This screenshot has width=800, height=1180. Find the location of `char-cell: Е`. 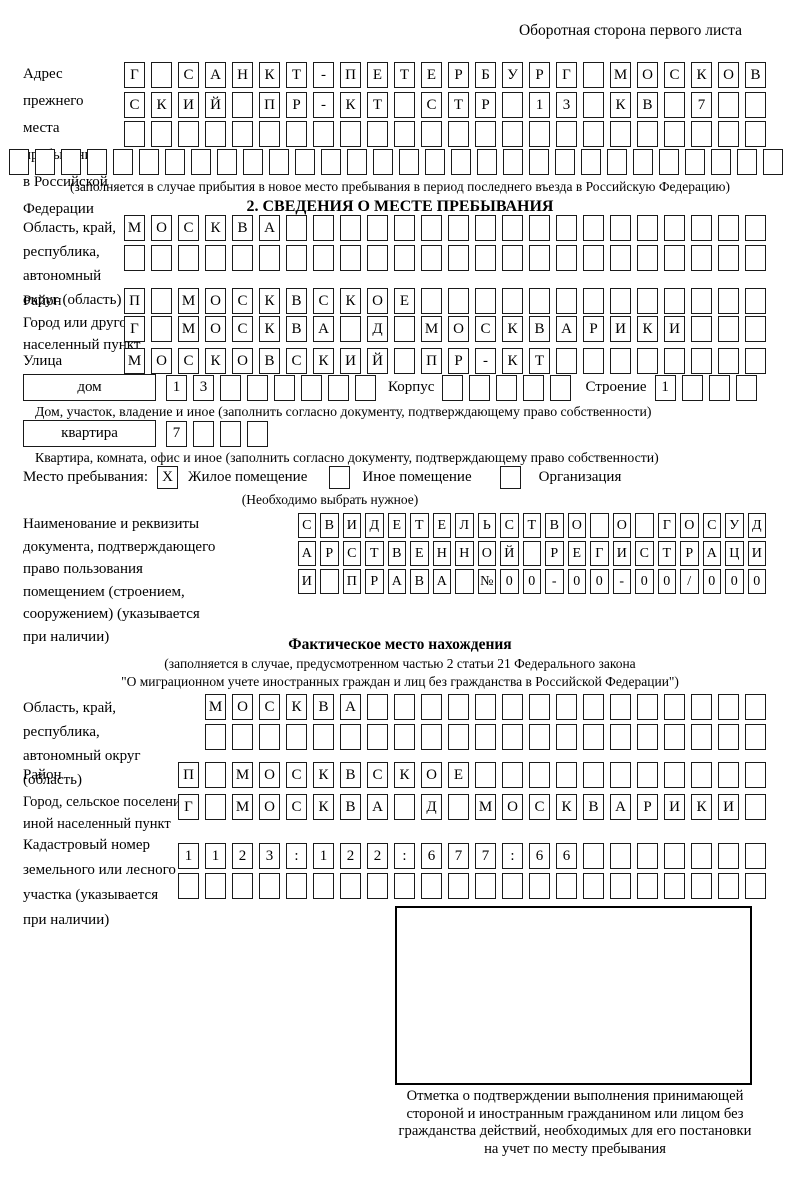

char-cell: Е is located at coordinates (441, 525).